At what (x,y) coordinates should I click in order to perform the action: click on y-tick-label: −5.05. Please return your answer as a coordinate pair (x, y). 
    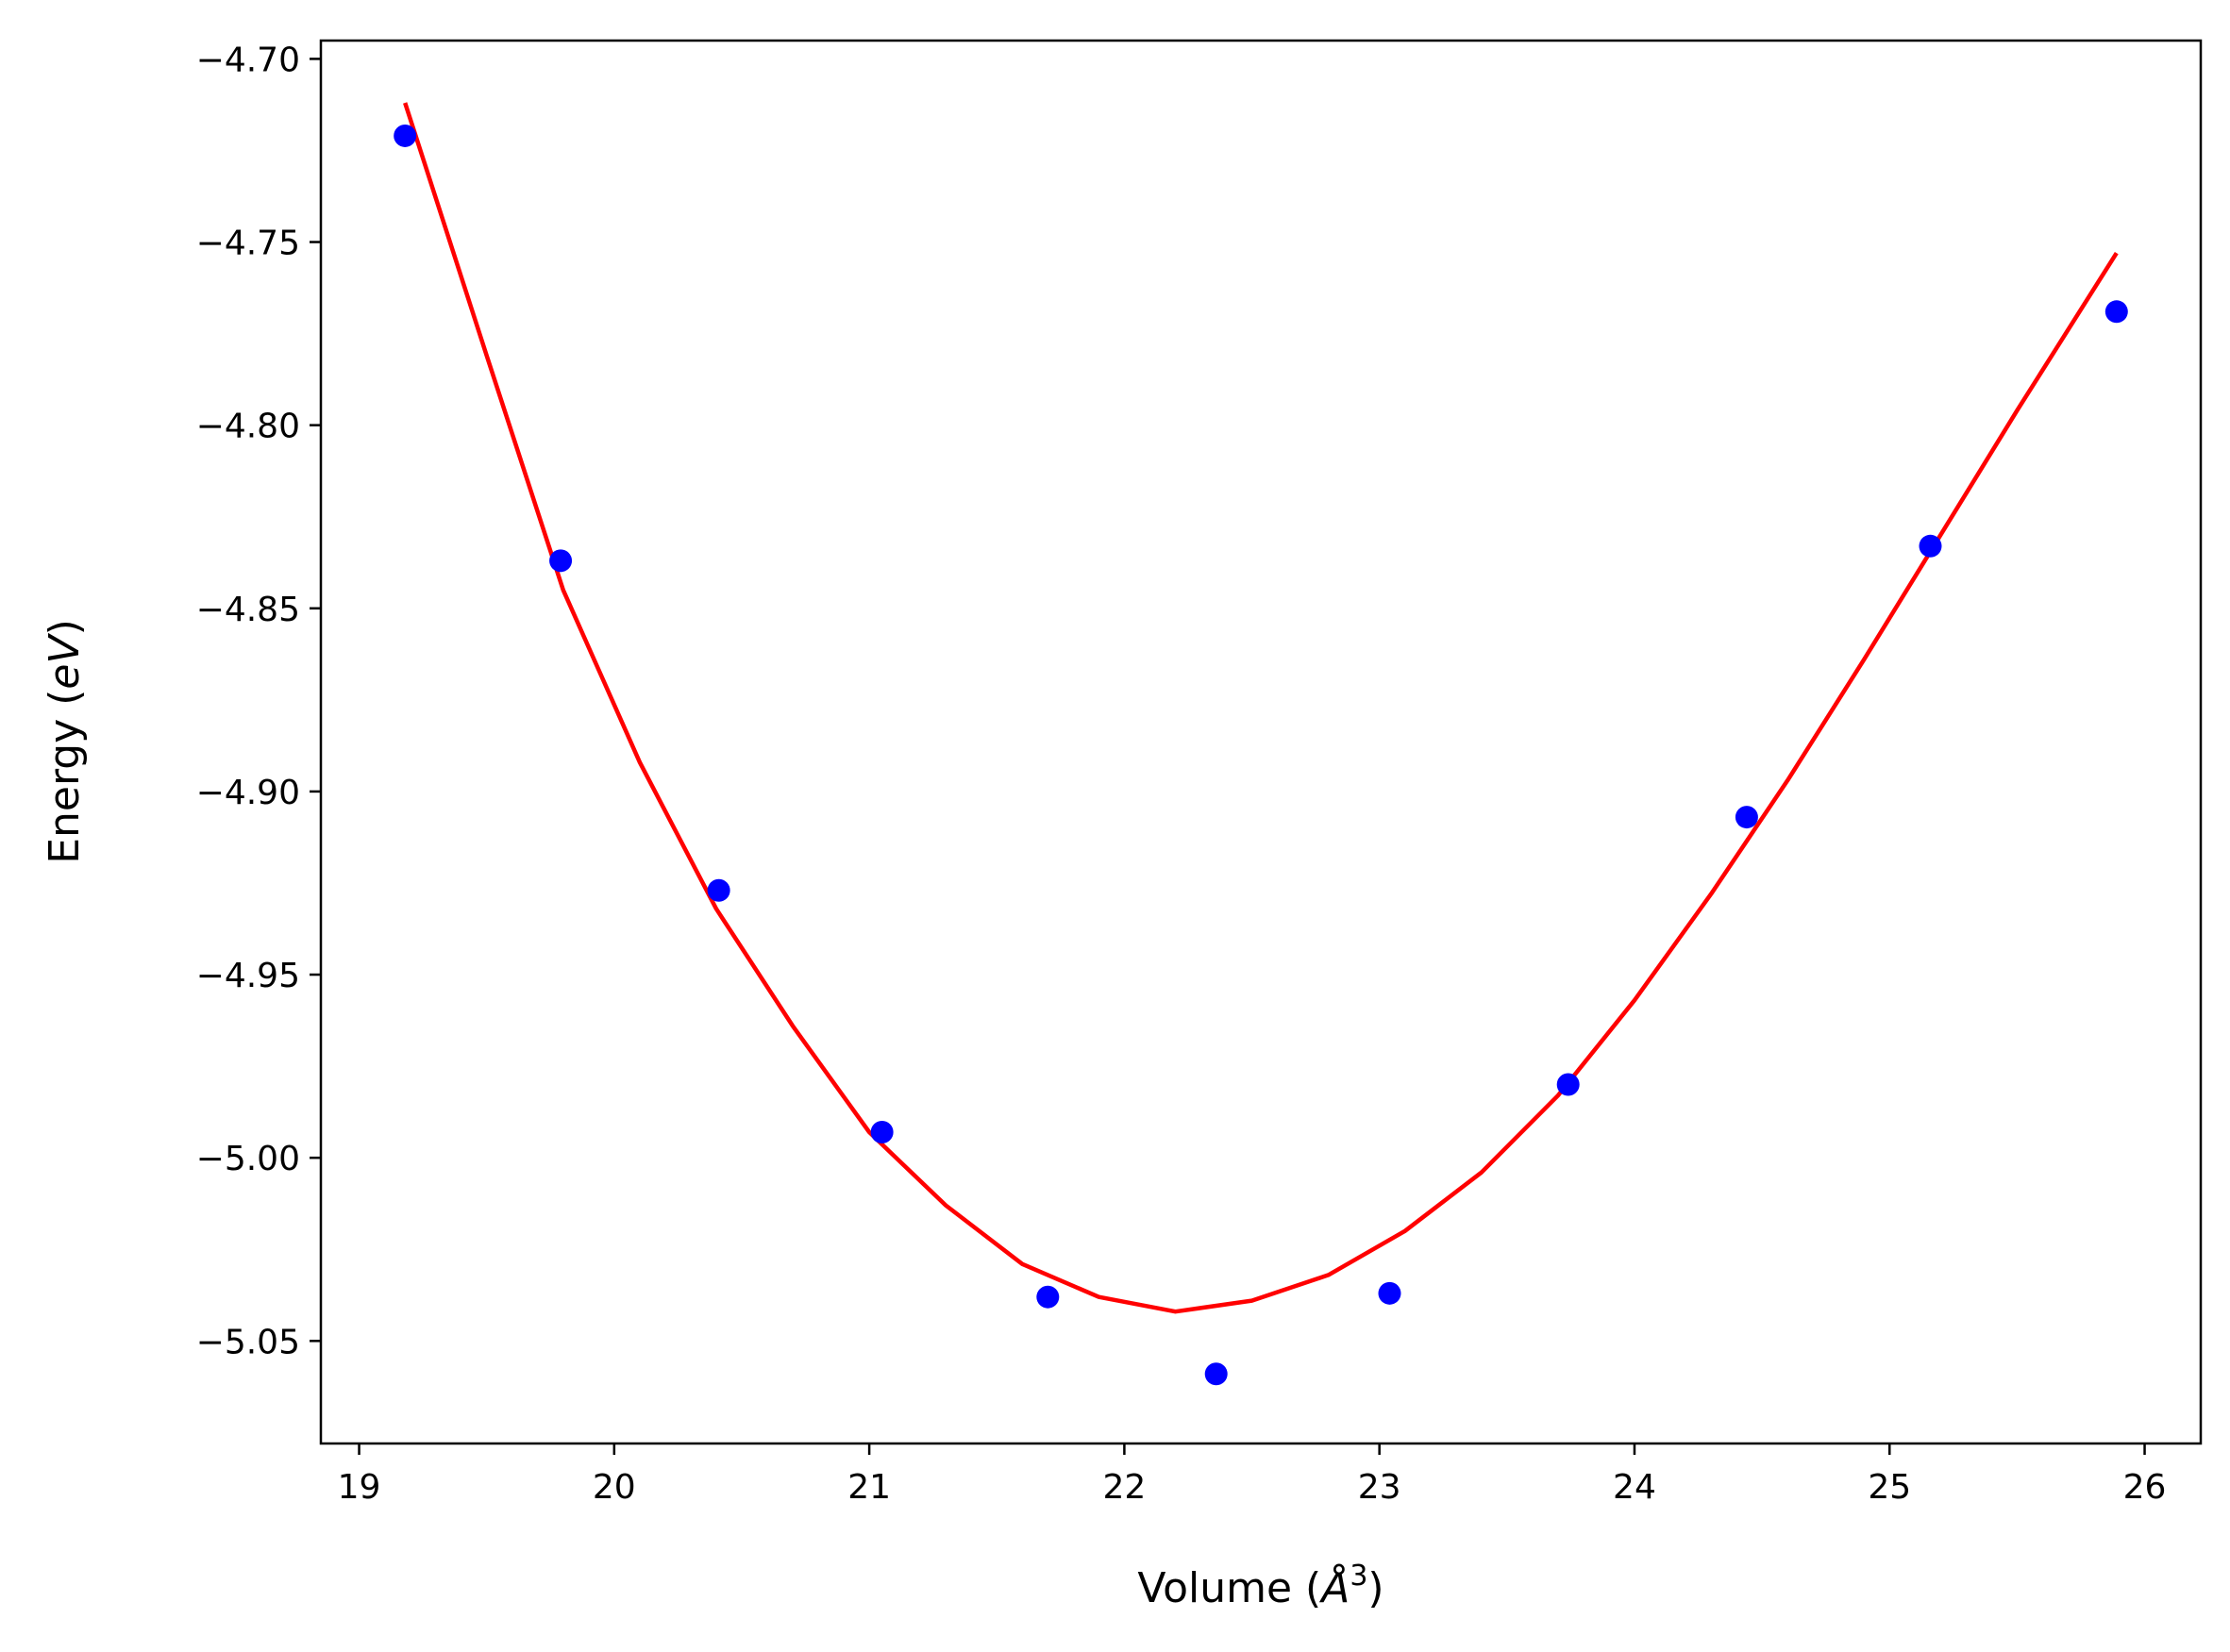
    Looking at the image, I should click on (248, 1342).